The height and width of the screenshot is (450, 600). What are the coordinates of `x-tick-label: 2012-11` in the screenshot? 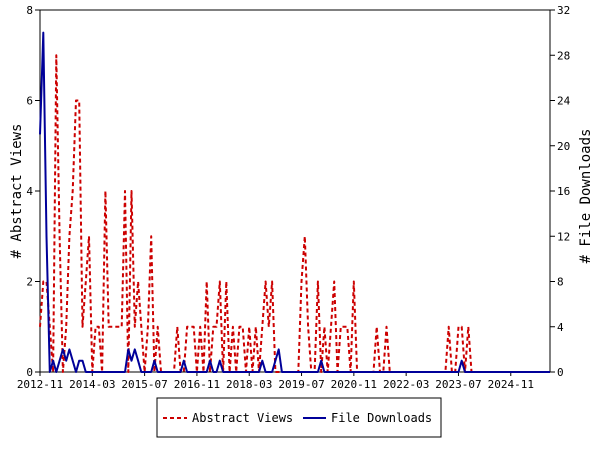 It's located at (40, 384).